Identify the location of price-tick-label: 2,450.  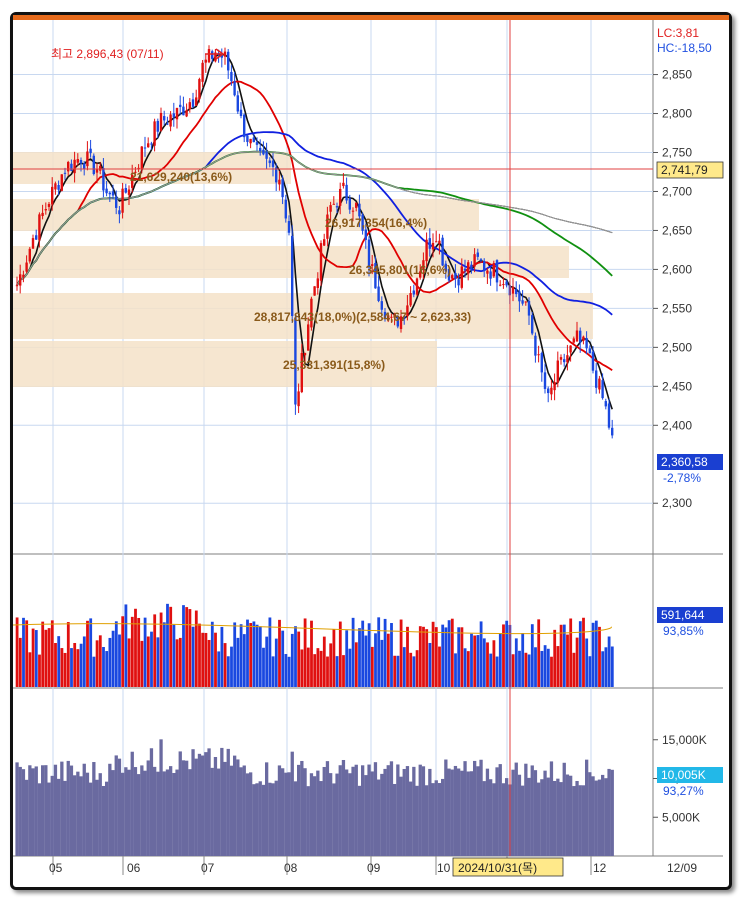
(677, 386).